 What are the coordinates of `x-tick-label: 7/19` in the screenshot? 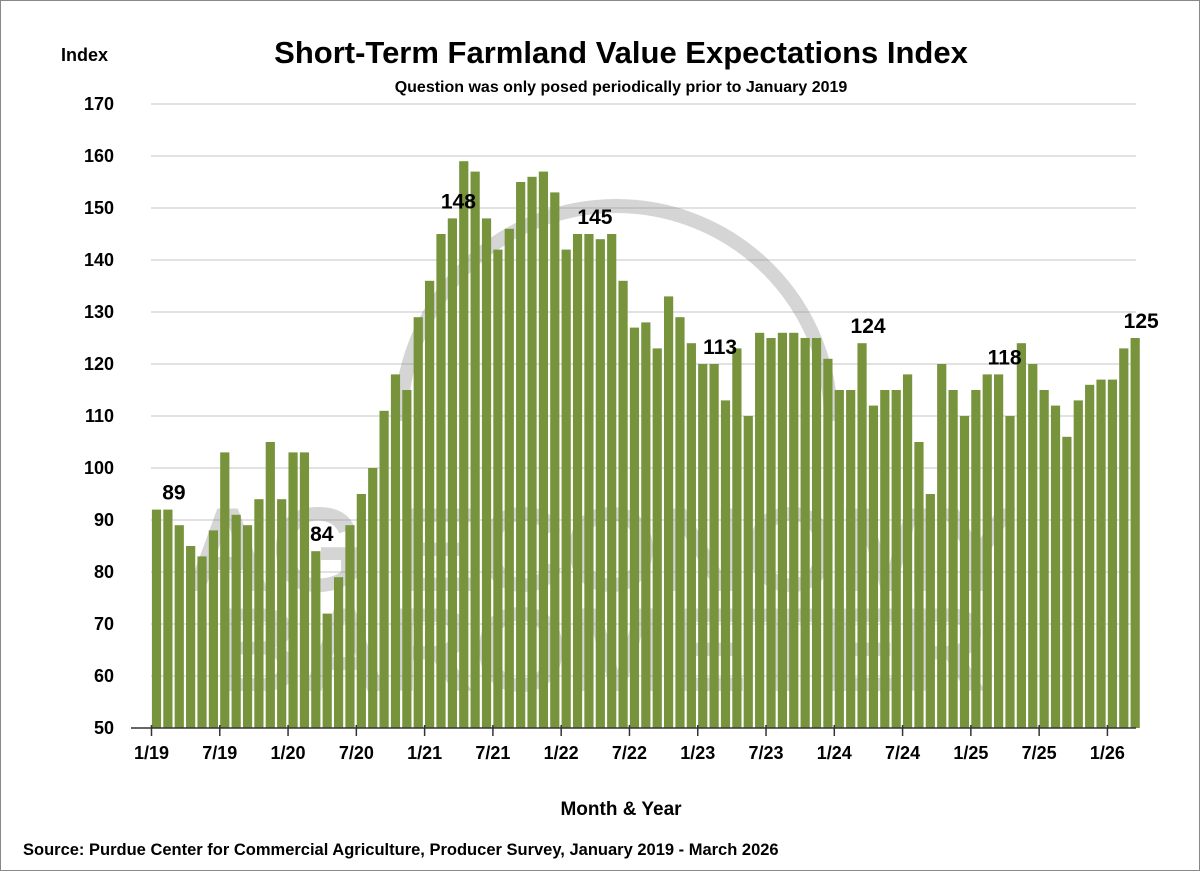 It's located at (219, 753).